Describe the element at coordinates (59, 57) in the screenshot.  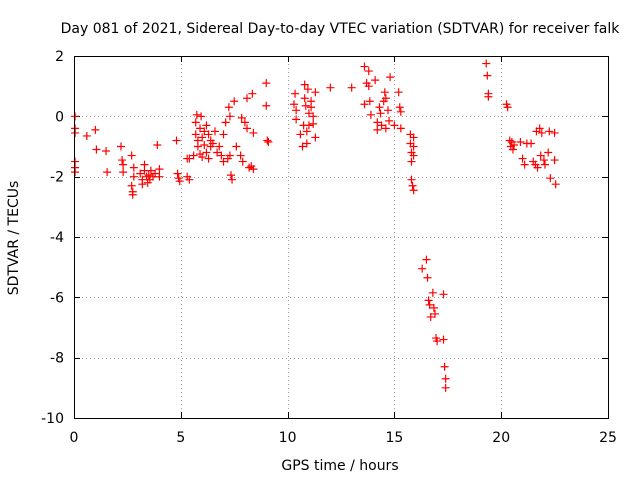
I see `y-tick-label: 2` at that location.